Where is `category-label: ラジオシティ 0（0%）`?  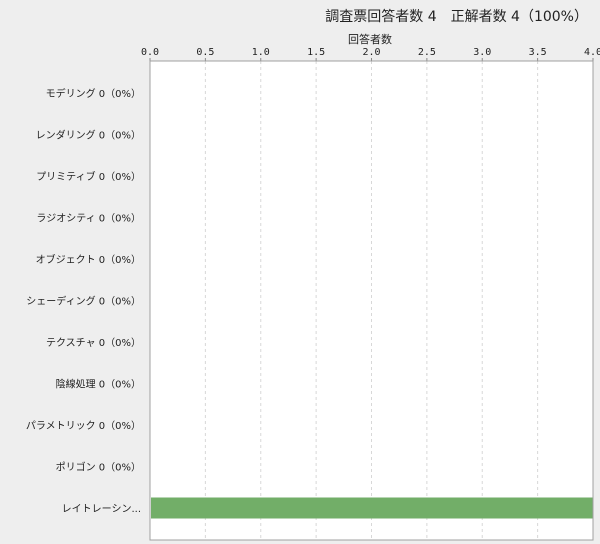 category-label: ラジオシティ 0（0%） is located at coordinates (88, 219).